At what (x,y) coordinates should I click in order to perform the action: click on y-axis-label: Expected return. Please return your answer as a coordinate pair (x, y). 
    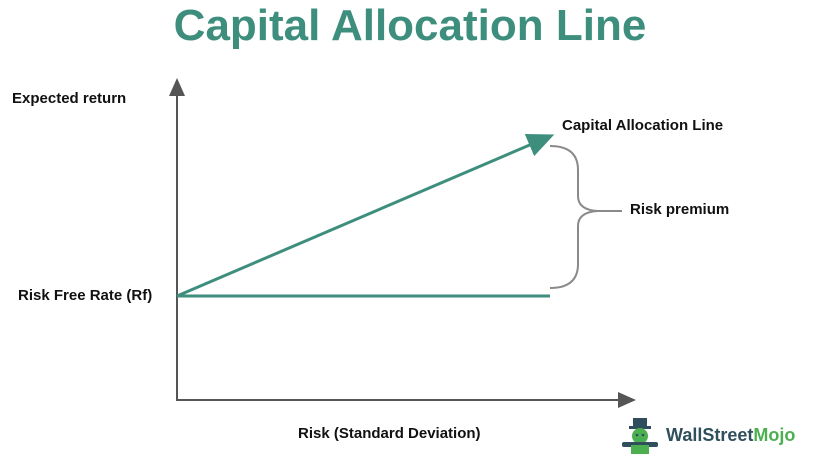
    Looking at the image, I should click on (69, 98).